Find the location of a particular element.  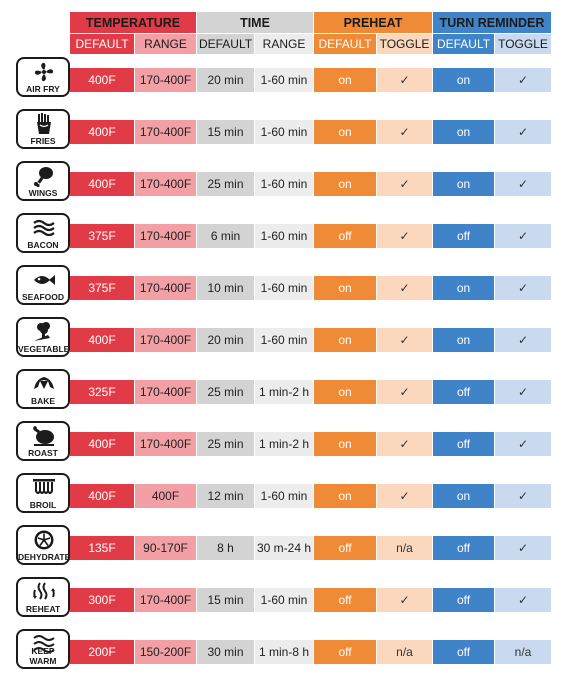

header-turn-reminder: TURN REMINDER is located at coordinates (492, 22).